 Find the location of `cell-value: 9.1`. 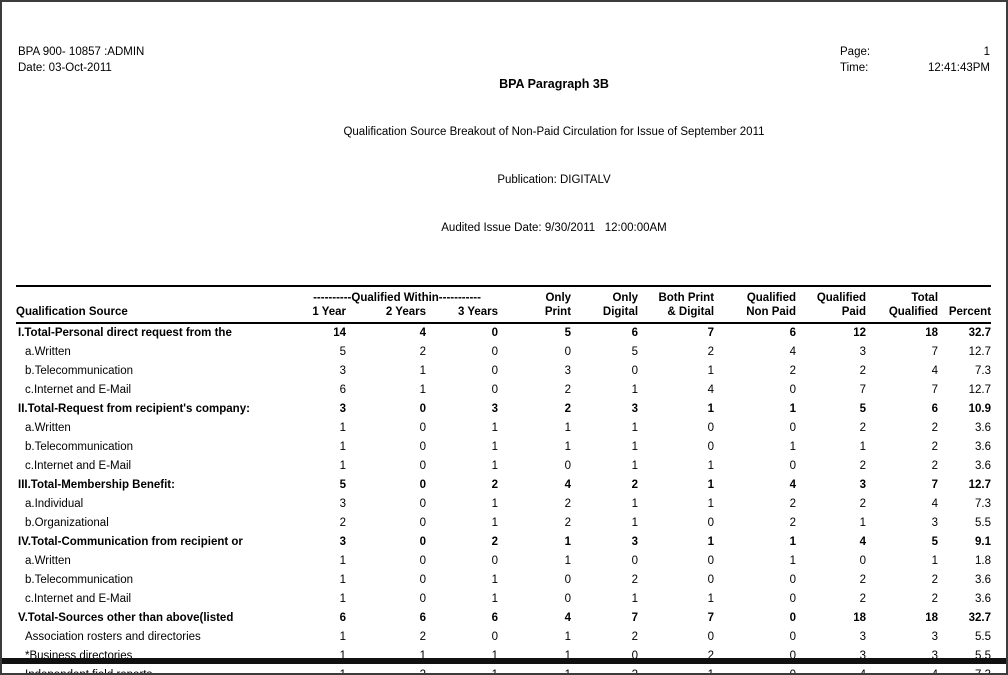

cell-value: 9.1 is located at coordinates (983, 542).